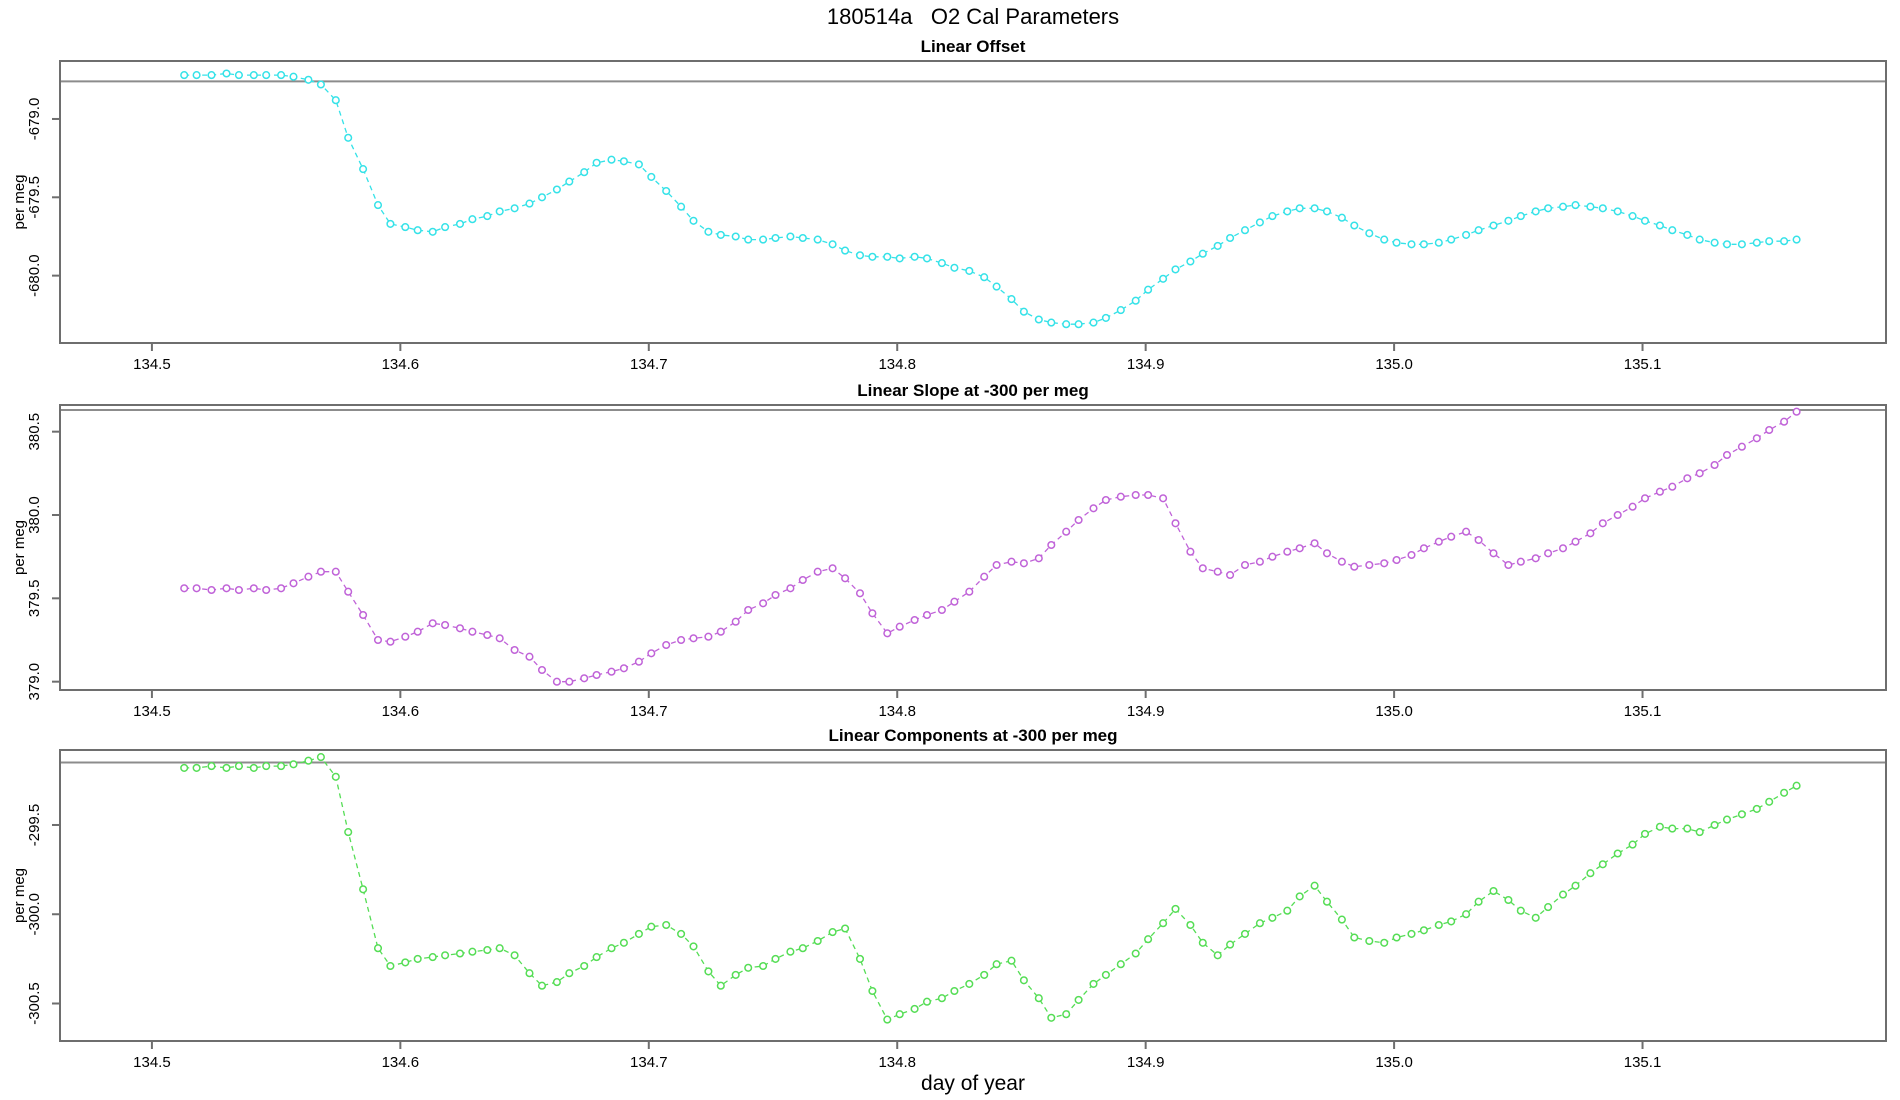  I want to click on y-tick-label: -679.0, so click(34, 119).